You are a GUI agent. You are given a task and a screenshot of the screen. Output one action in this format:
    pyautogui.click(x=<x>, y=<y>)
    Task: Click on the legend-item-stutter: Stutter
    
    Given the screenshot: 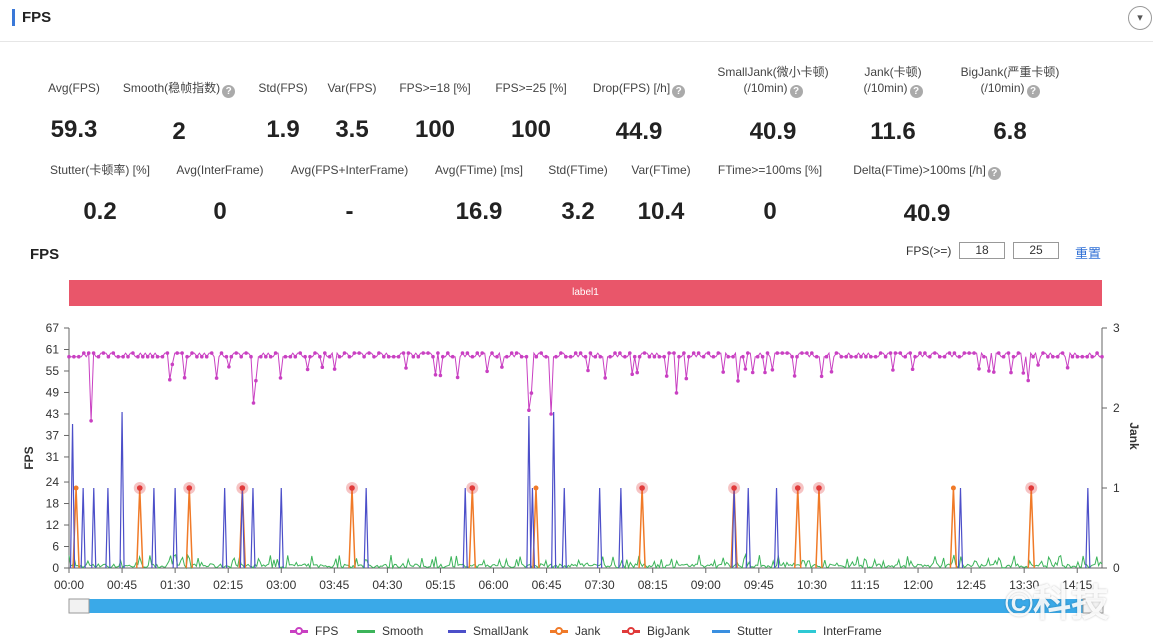 What is the action you would take?
    pyautogui.click(x=742, y=631)
    